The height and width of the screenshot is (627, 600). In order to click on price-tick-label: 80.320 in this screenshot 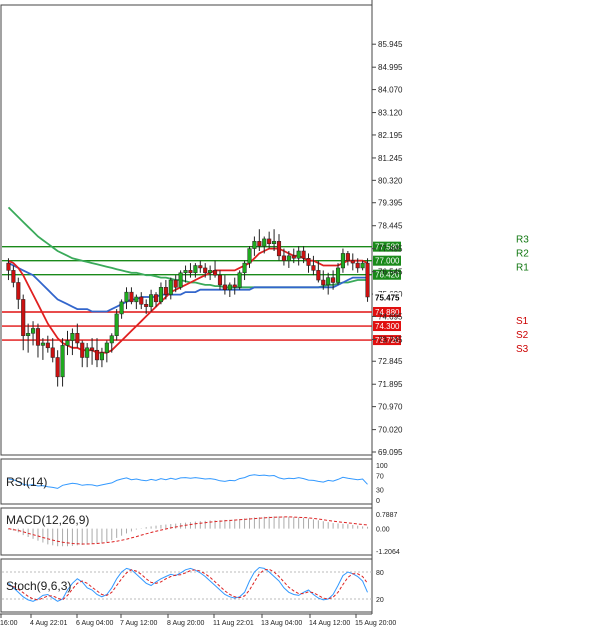, I will do `click(390, 180)`.